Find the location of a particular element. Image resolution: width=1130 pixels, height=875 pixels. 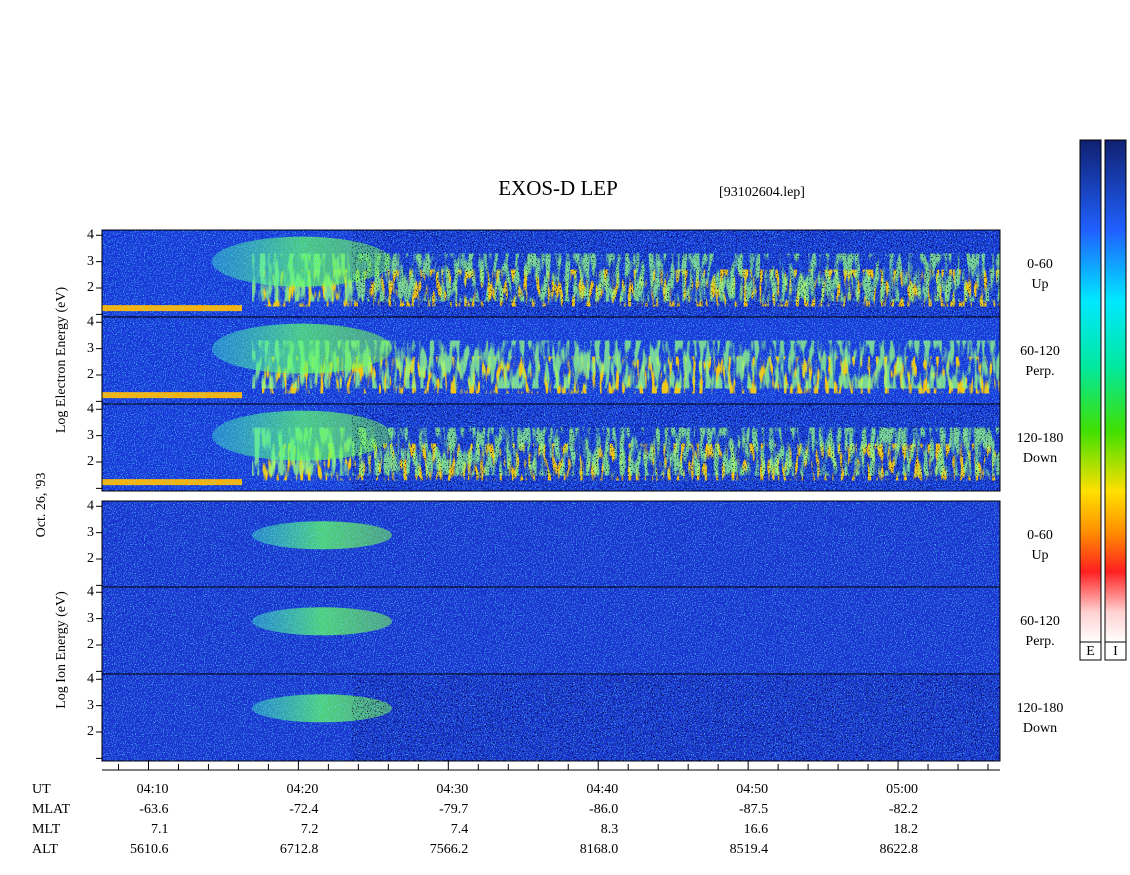

orbit-value: 16.6 is located at coordinates (756, 829).